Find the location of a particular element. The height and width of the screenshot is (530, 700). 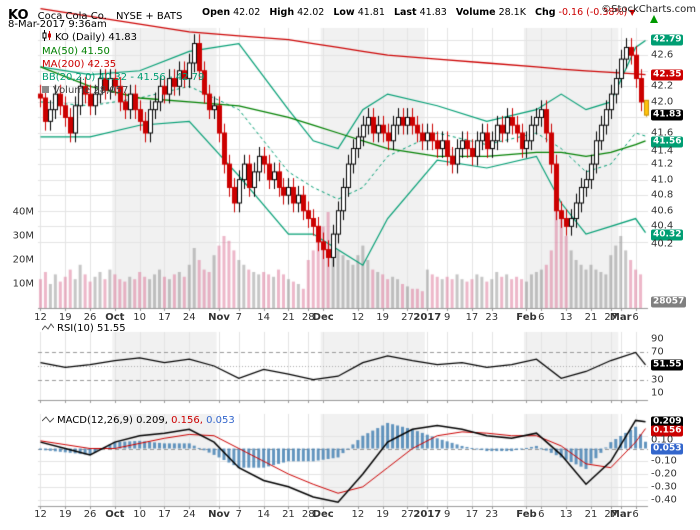

rsi-indicator-icon is located at coordinates (48, 329).